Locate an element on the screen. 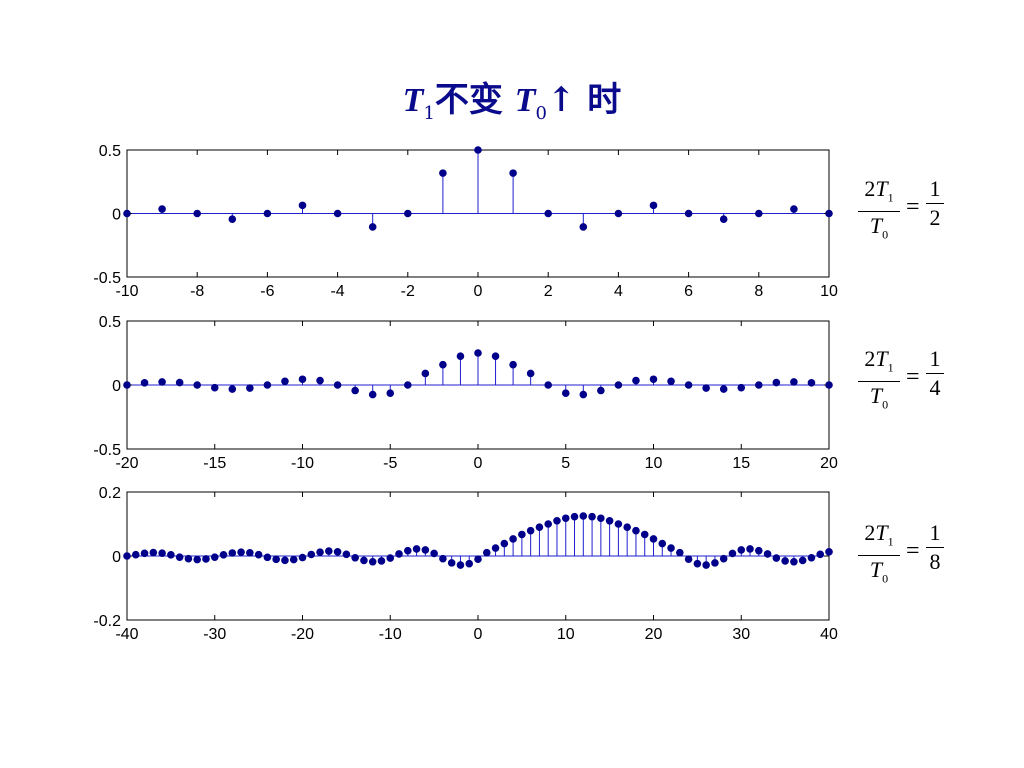  x-tick-label: -5 is located at coordinates (390, 463).